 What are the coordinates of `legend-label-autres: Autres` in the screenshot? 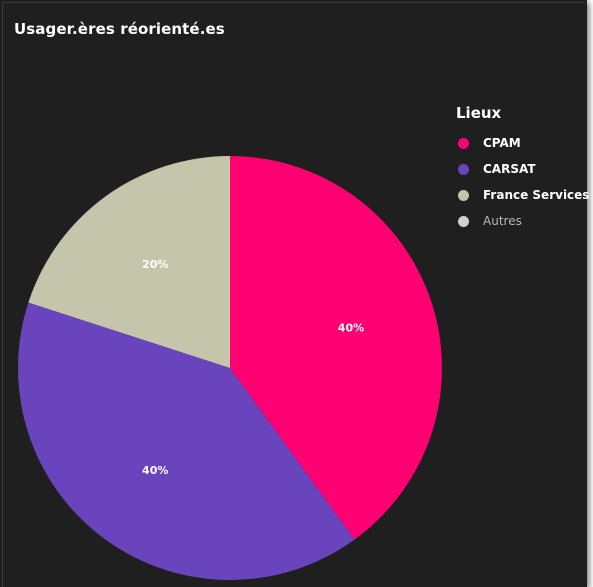 It's located at (502, 221).